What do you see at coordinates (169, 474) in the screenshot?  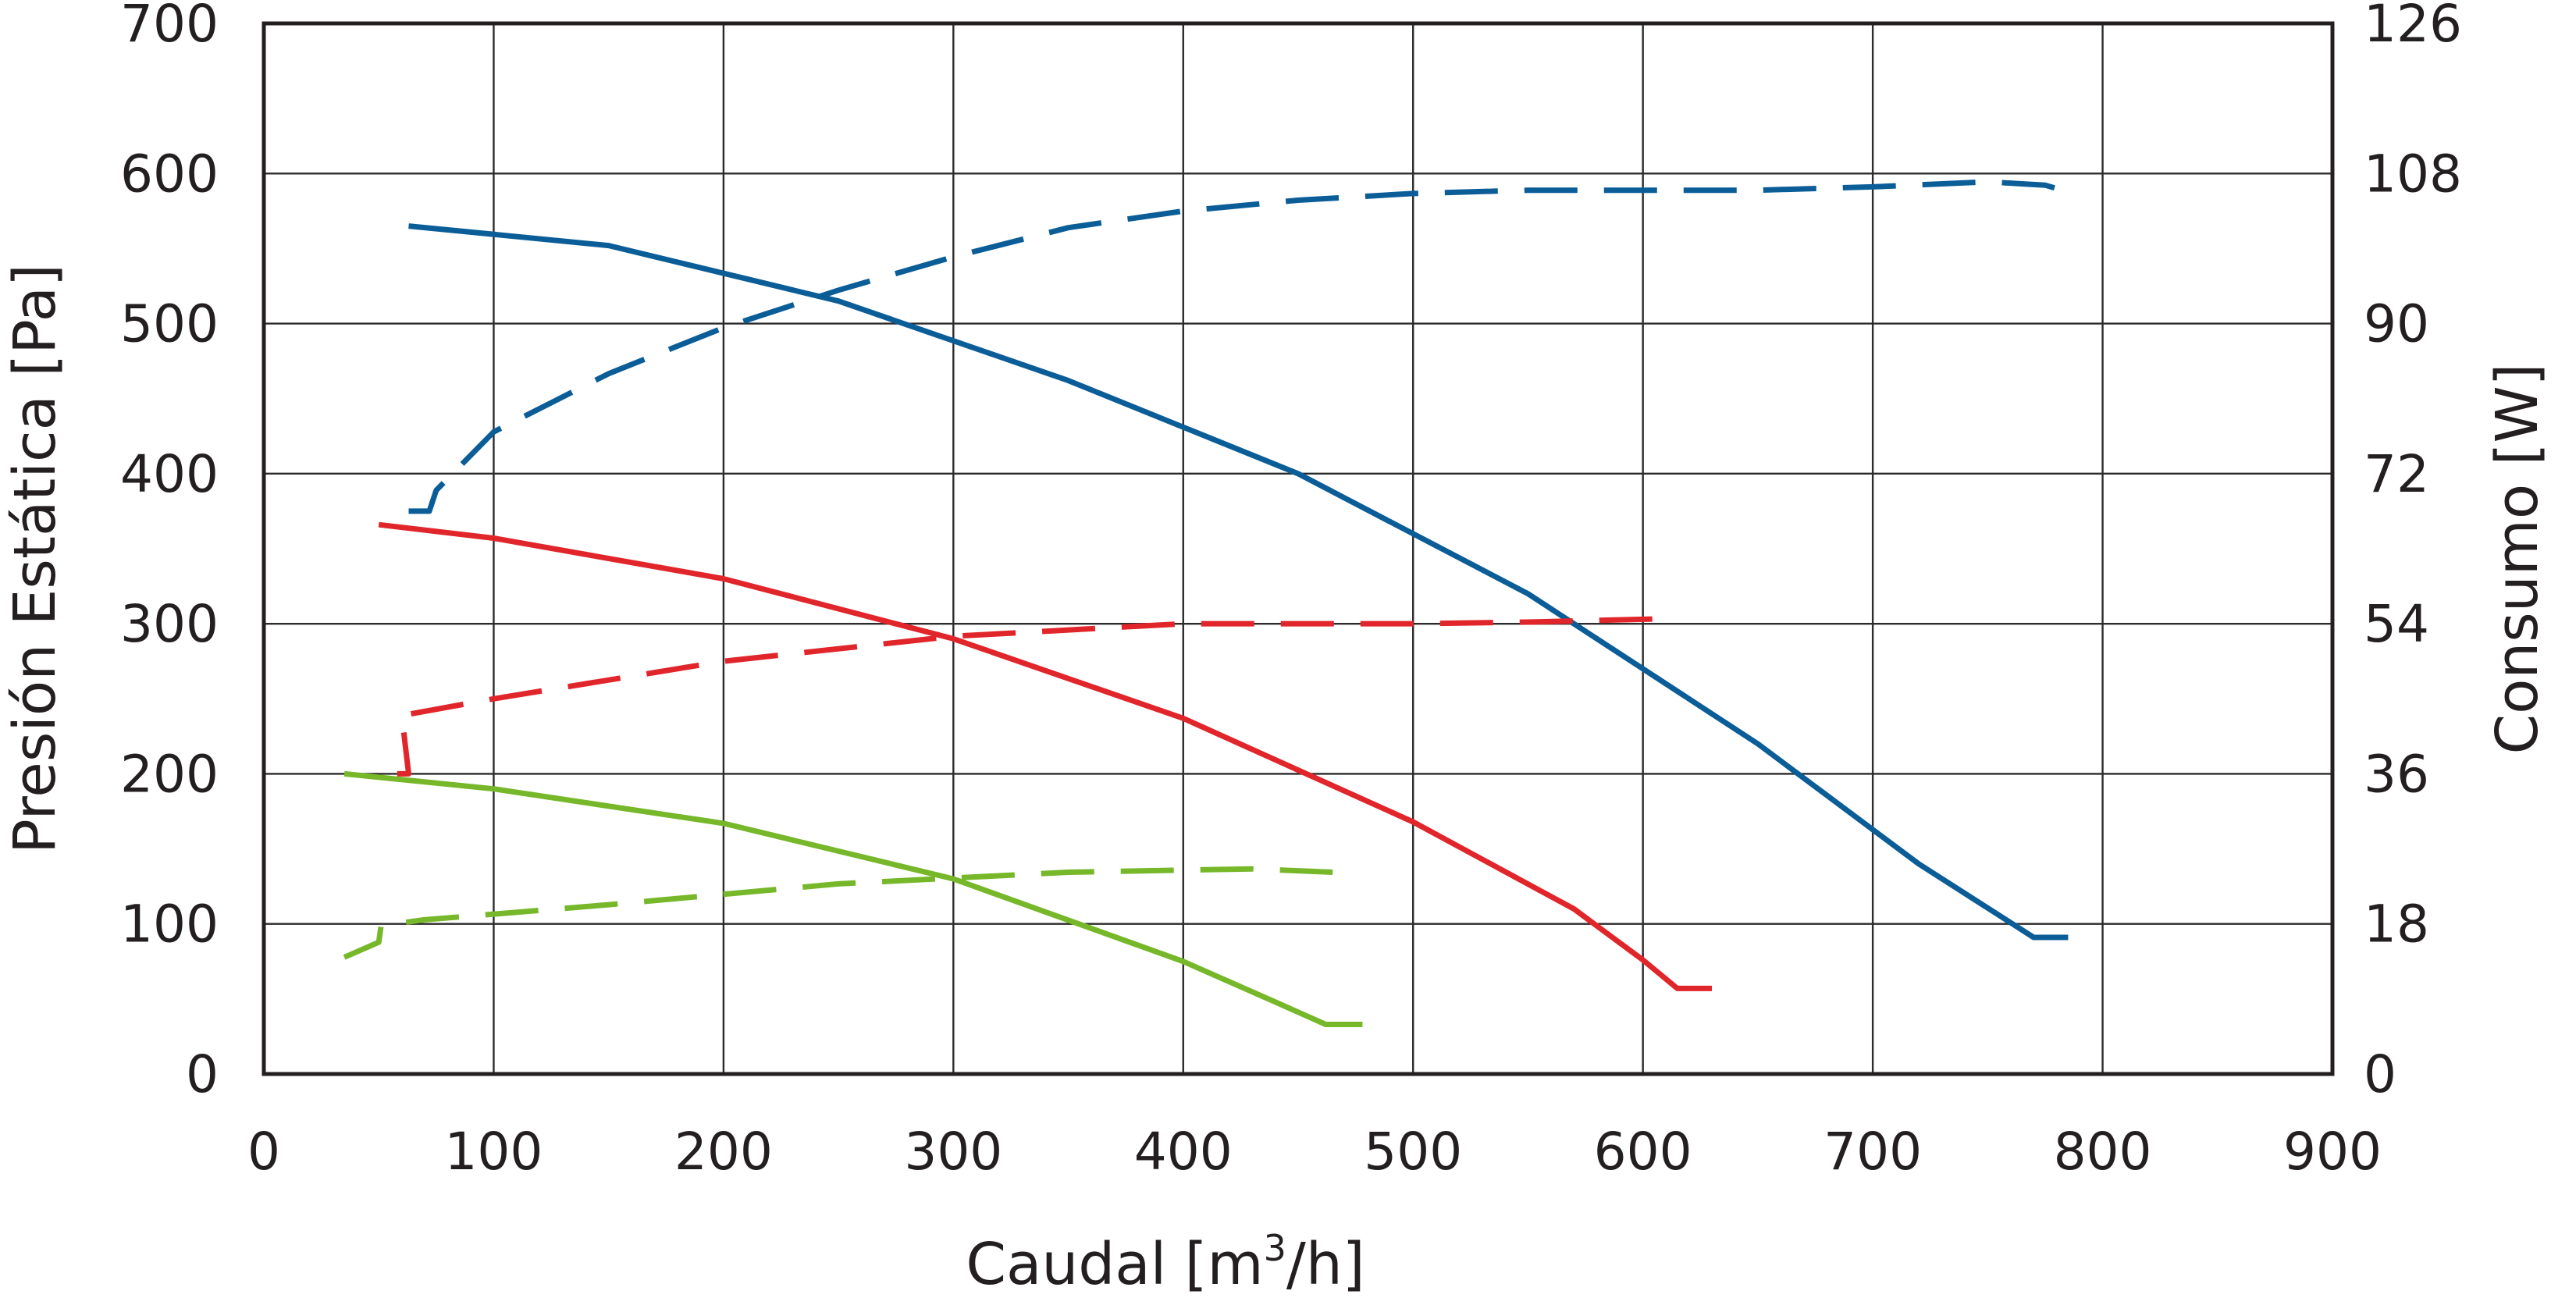 I see `y-tick-label: 400` at bounding box center [169, 474].